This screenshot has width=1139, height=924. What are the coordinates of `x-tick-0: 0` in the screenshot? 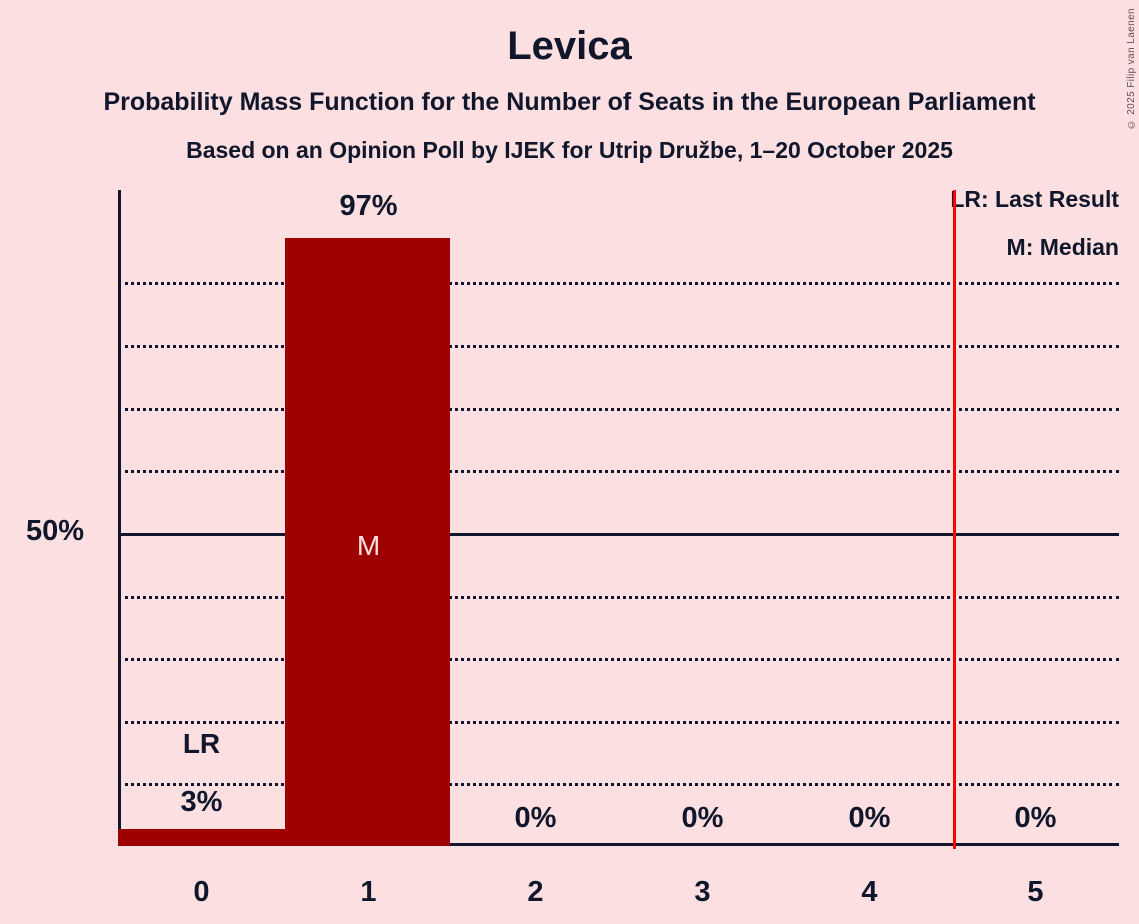 It's located at (201, 892).